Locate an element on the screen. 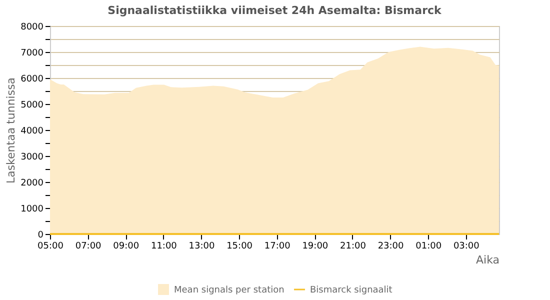 The height and width of the screenshot is (300, 550). y-tick-label: 2000 is located at coordinates (32, 183).